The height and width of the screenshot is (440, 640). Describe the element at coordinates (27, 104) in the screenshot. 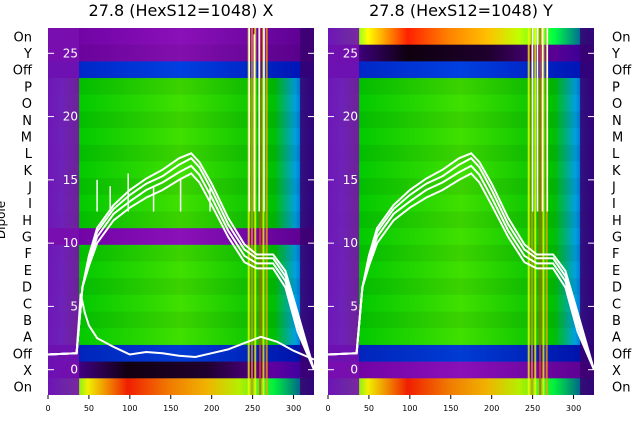

I see `row-label-left: O` at that location.